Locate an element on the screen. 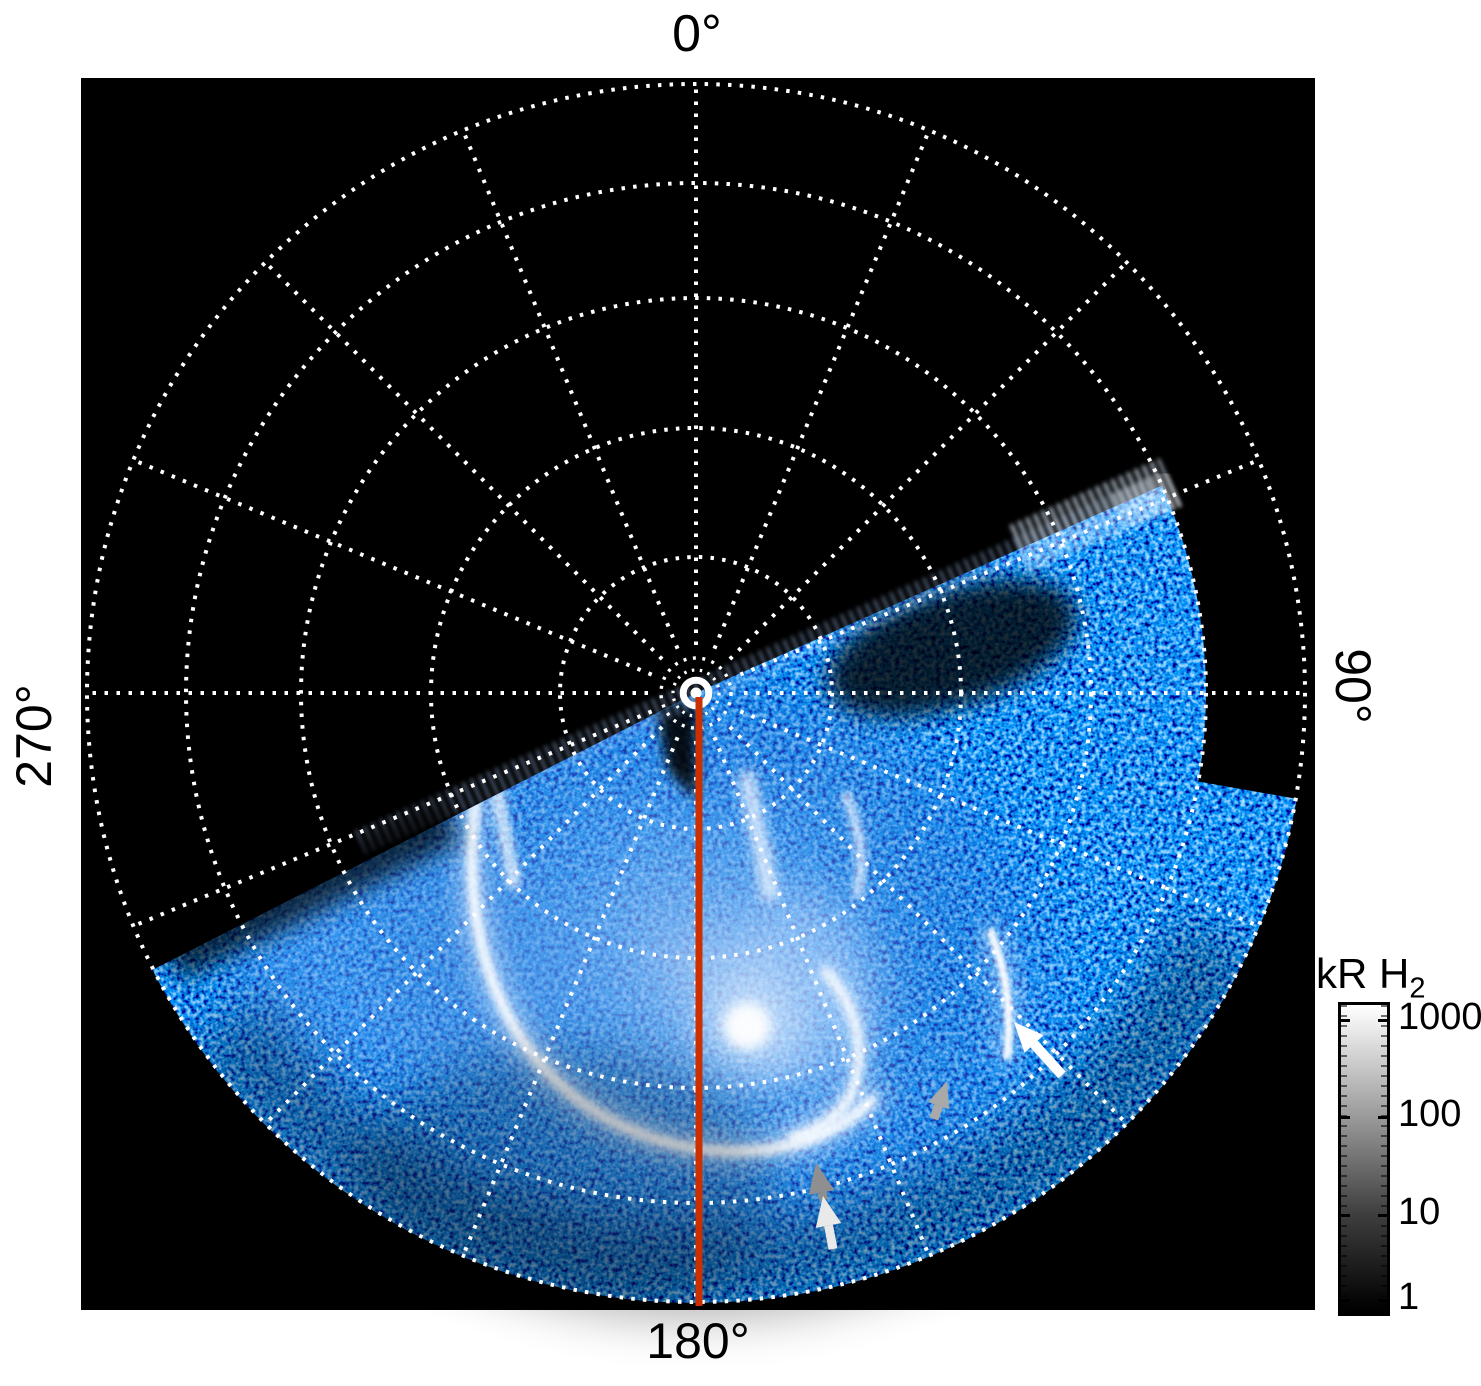 Image resolution: width=1481 pixels, height=1386 pixels. angle-label-180: 180° is located at coordinates (698, 1341).